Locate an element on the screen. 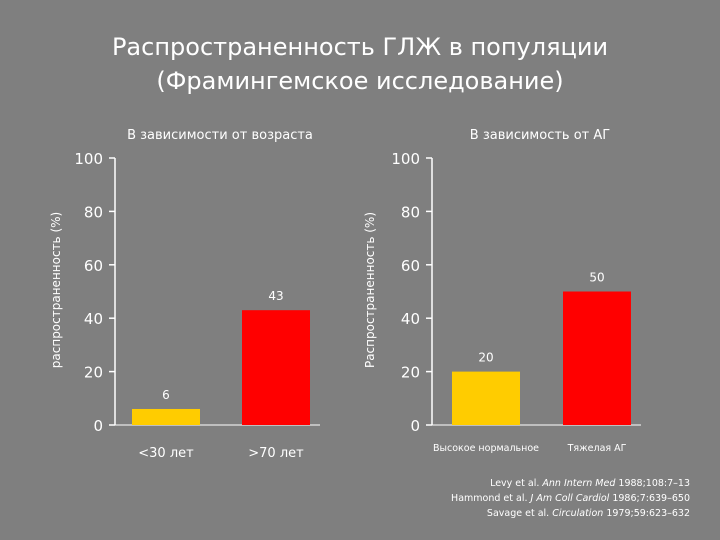 The height and width of the screenshot is (540, 720). chart-2-data-label-2: 50 is located at coordinates (596, 278).